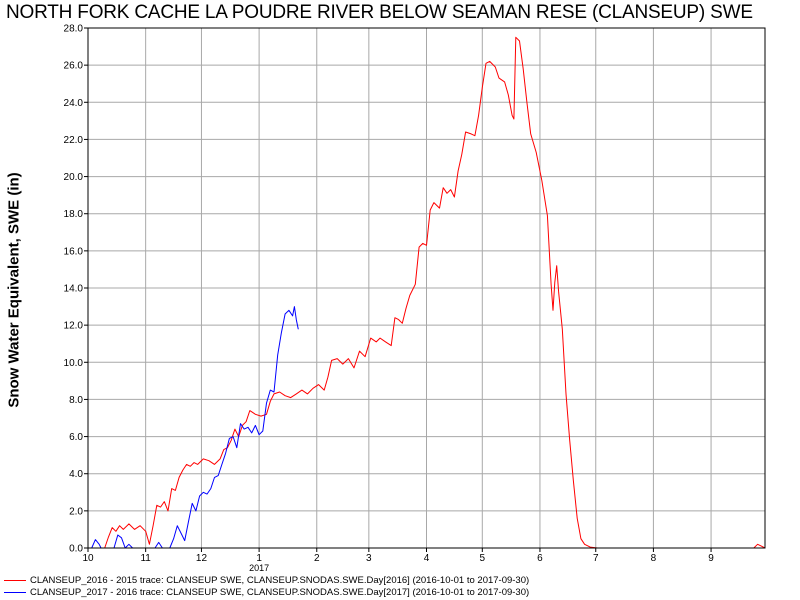 This screenshot has height=600, width=800. What do you see at coordinates (74, 29) in the screenshot?
I see `y-tick-label: 28.0` at bounding box center [74, 29].